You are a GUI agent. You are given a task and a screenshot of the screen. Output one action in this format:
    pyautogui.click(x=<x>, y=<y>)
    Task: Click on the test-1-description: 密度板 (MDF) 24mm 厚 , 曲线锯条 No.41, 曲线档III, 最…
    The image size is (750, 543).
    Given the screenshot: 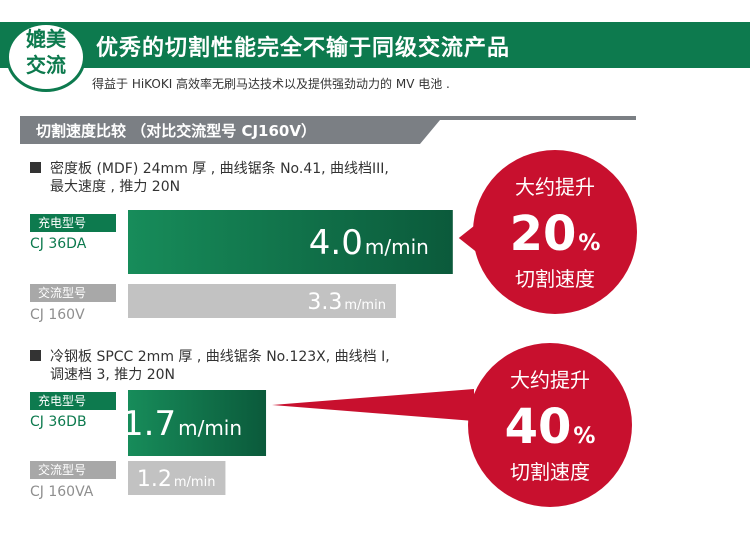 What is the action you would take?
    pyautogui.click(x=209, y=178)
    